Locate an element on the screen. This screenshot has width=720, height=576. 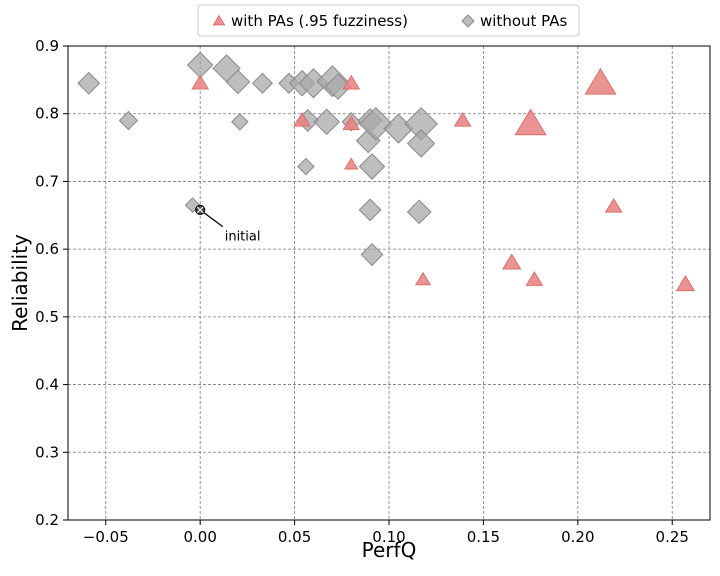
legend-diamond-marker is located at coordinates (468, 21).